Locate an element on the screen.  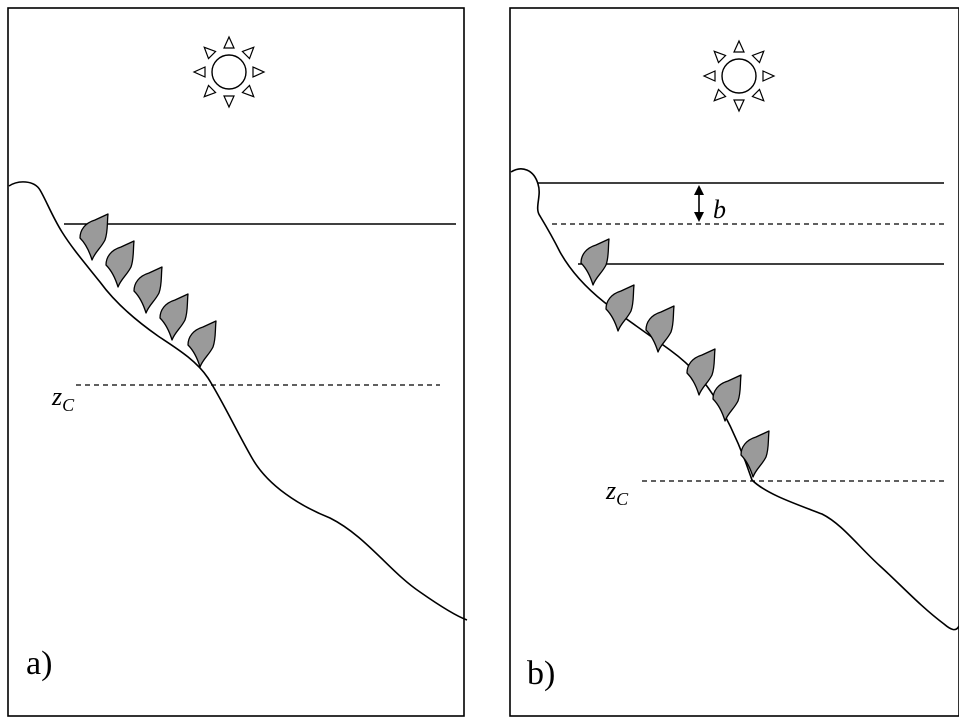
panel-label: a) is located at coordinates (39, 663).